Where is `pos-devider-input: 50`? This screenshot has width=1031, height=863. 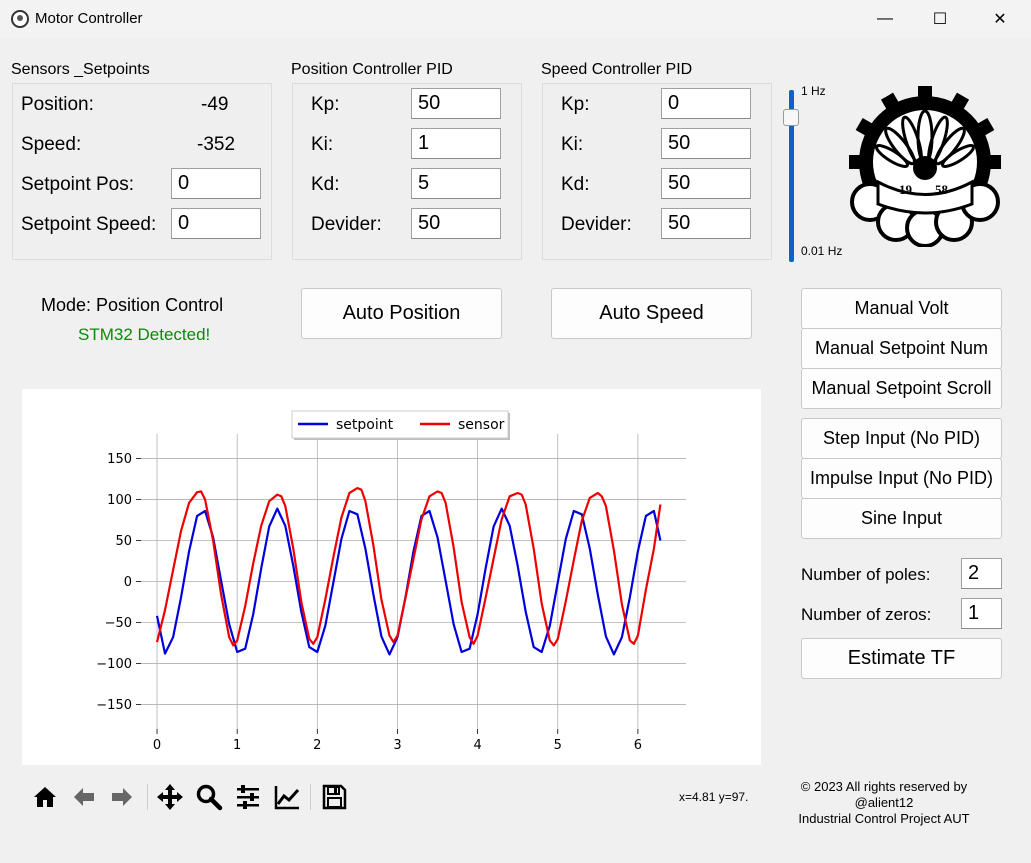 pos-devider-input: 50 is located at coordinates (456, 223).